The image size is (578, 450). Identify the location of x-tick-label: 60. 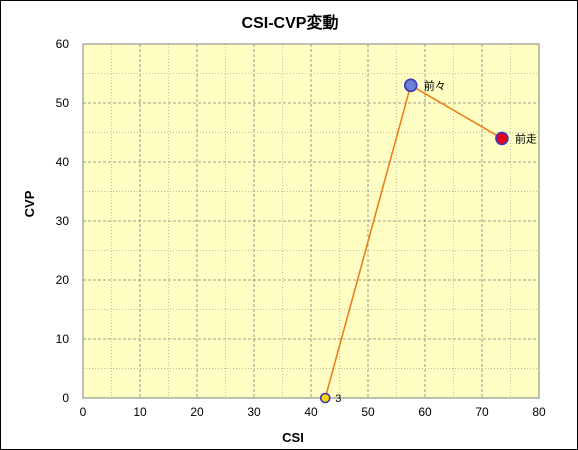
(425, 412).